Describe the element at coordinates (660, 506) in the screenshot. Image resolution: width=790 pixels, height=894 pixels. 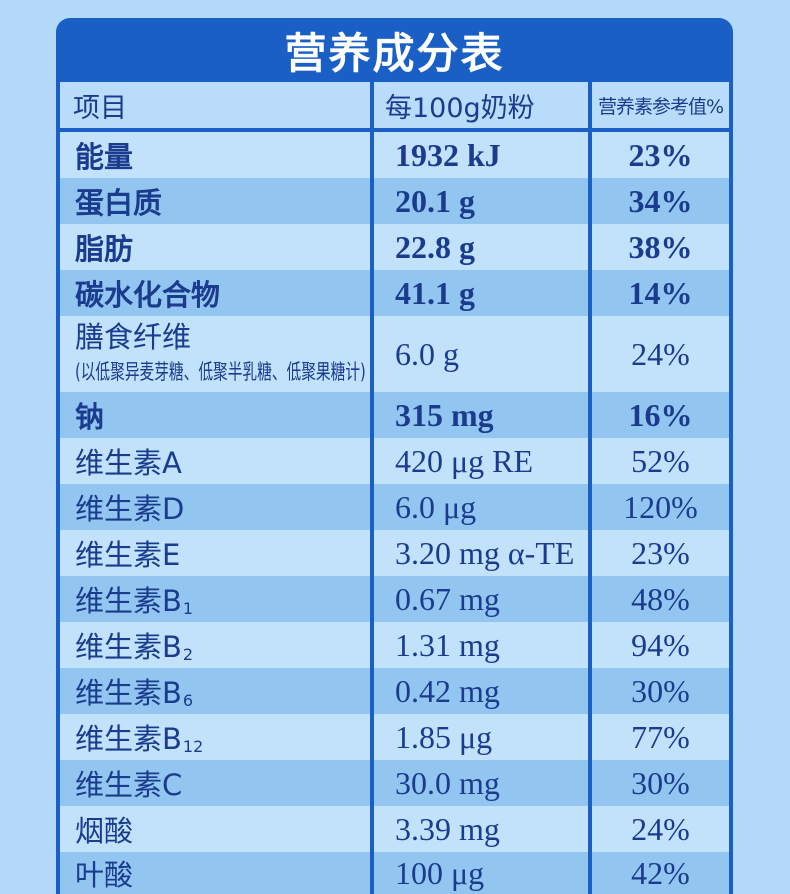
I see `nutrient-nrv-percent: 120%` at that location.